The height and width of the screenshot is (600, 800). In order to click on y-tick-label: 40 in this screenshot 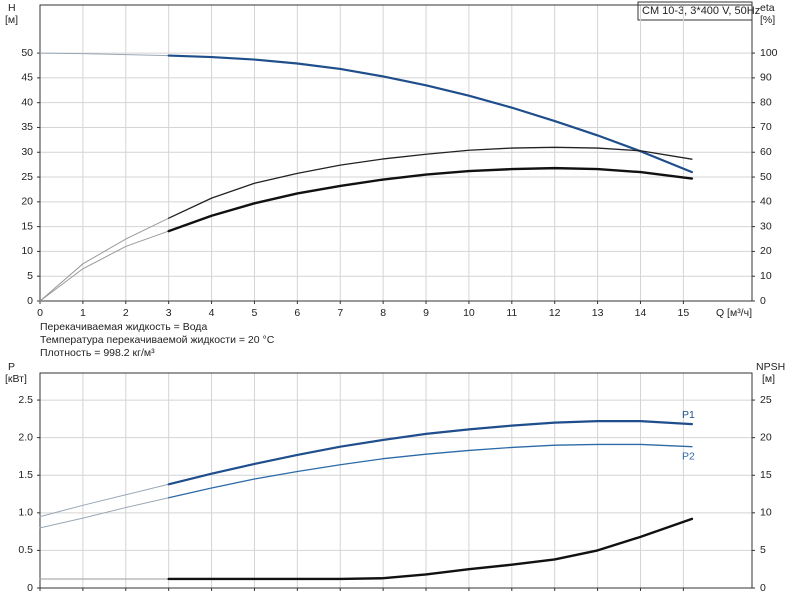, I will do `click(27, 102)`.